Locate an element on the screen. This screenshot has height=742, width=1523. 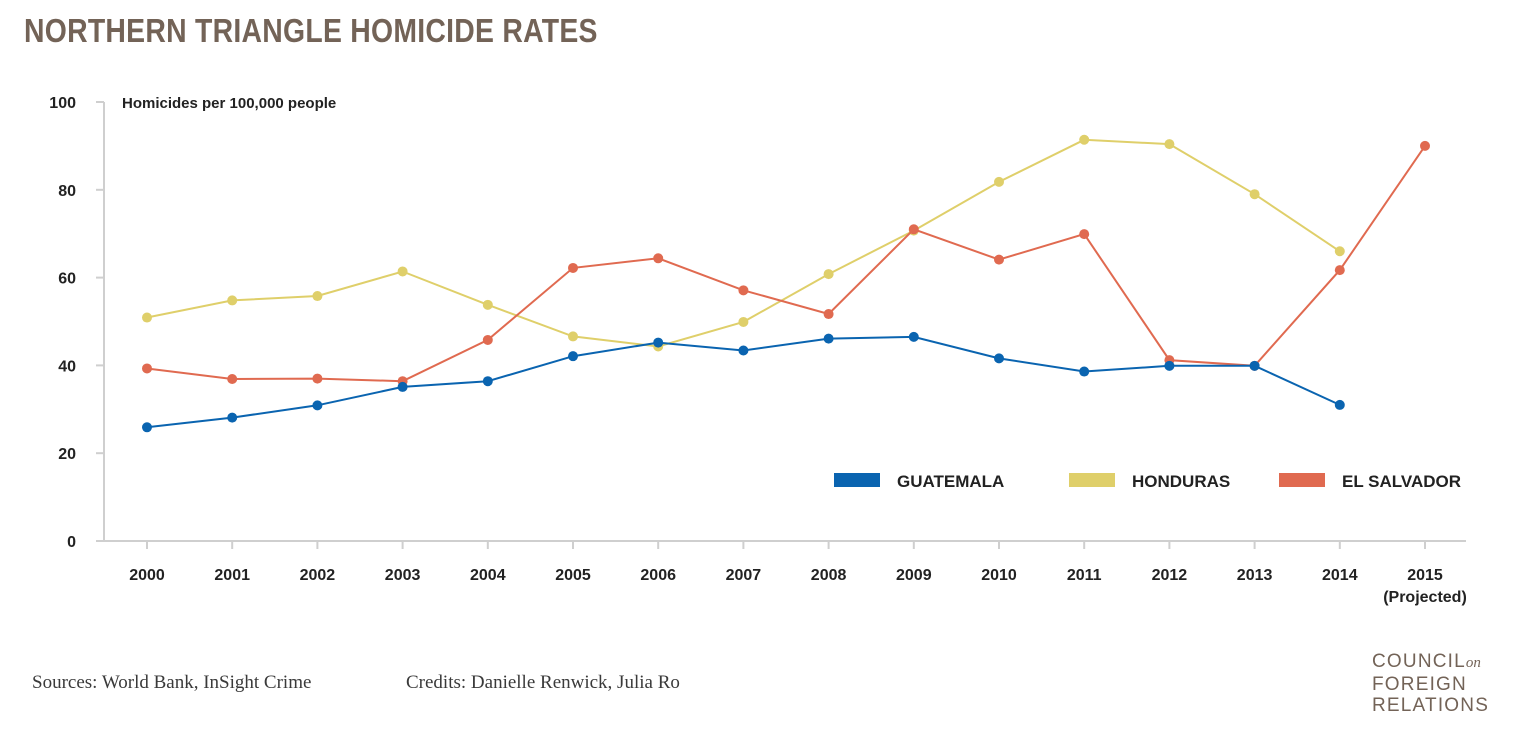
cfr-logo: COUNCILon FOREIGN RELATIONS is located at coordinates (1430, 683).